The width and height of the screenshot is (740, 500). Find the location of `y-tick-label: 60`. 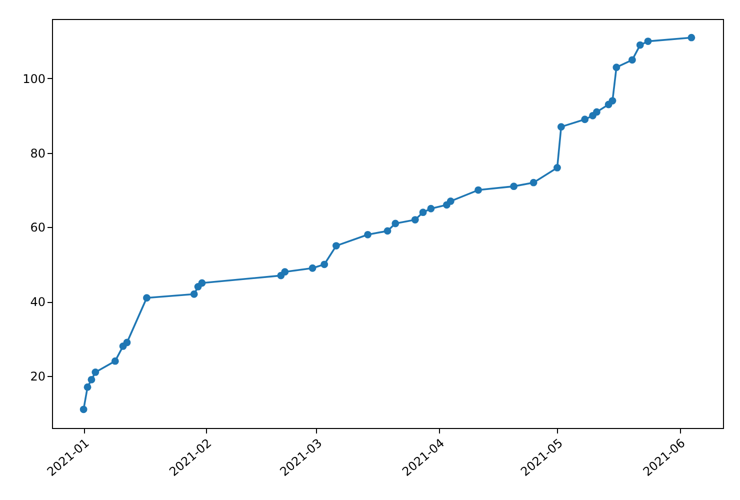

y-tick-label: 60 is located at coordinates (38, 227).